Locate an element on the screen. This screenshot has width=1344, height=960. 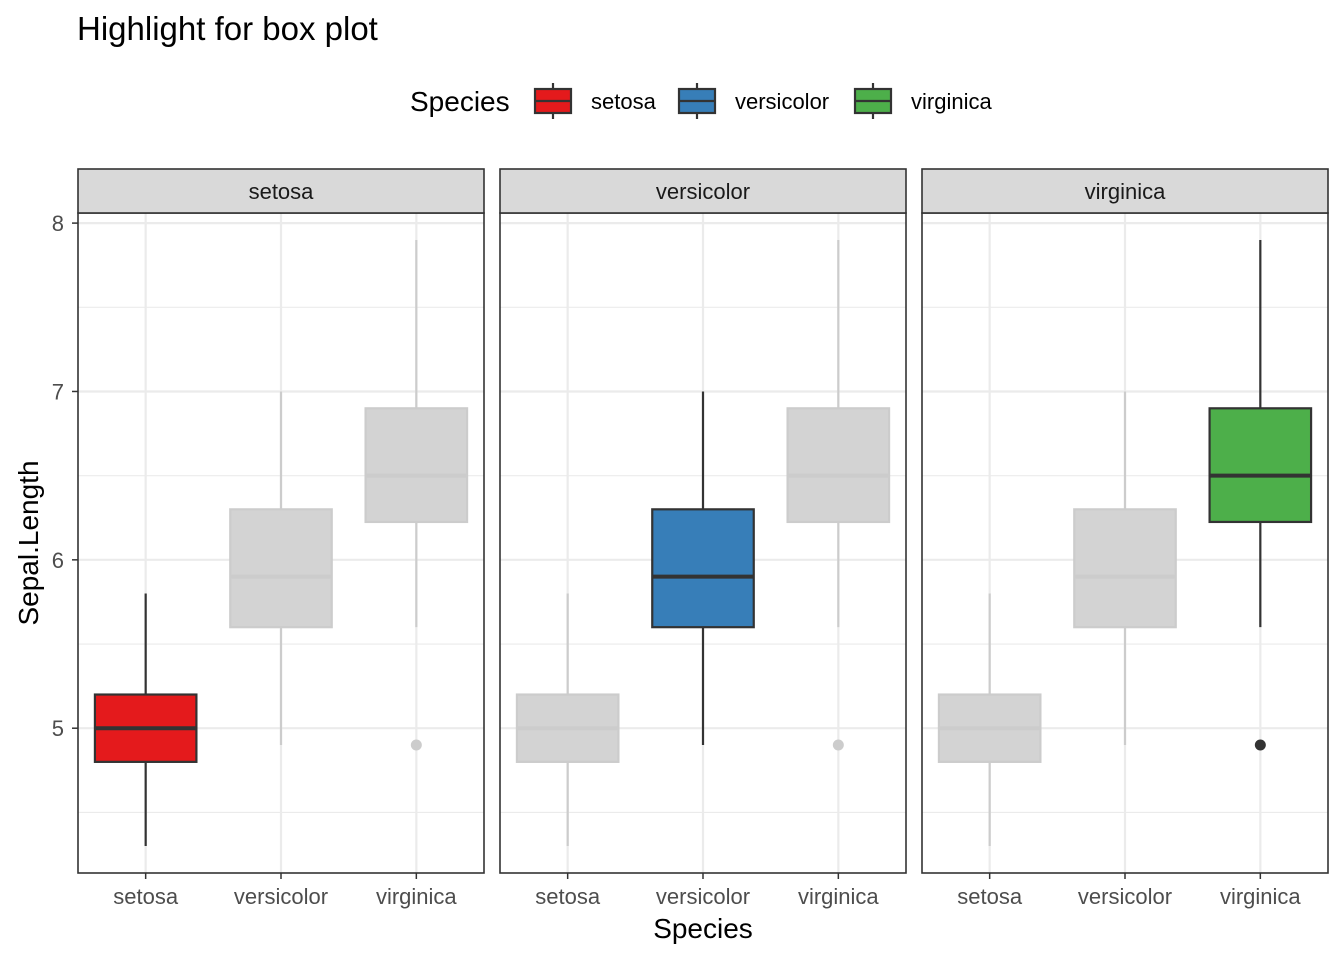
legend-item-virginica: virginica is located at coordinates (922, 101).